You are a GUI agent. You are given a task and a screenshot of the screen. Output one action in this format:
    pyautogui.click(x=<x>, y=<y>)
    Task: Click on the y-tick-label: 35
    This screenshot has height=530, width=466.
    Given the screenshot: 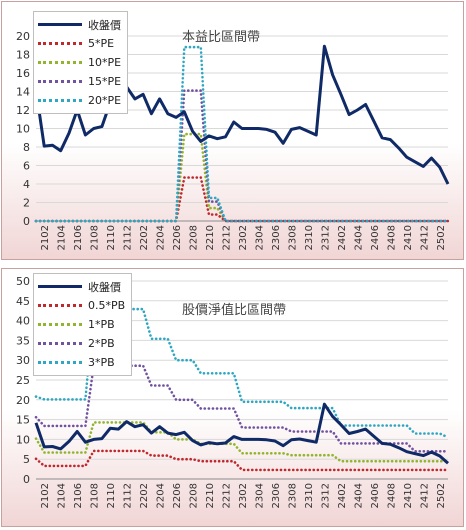 What is the action you would take?
    pyautogui.click(x=23, y=340)
    